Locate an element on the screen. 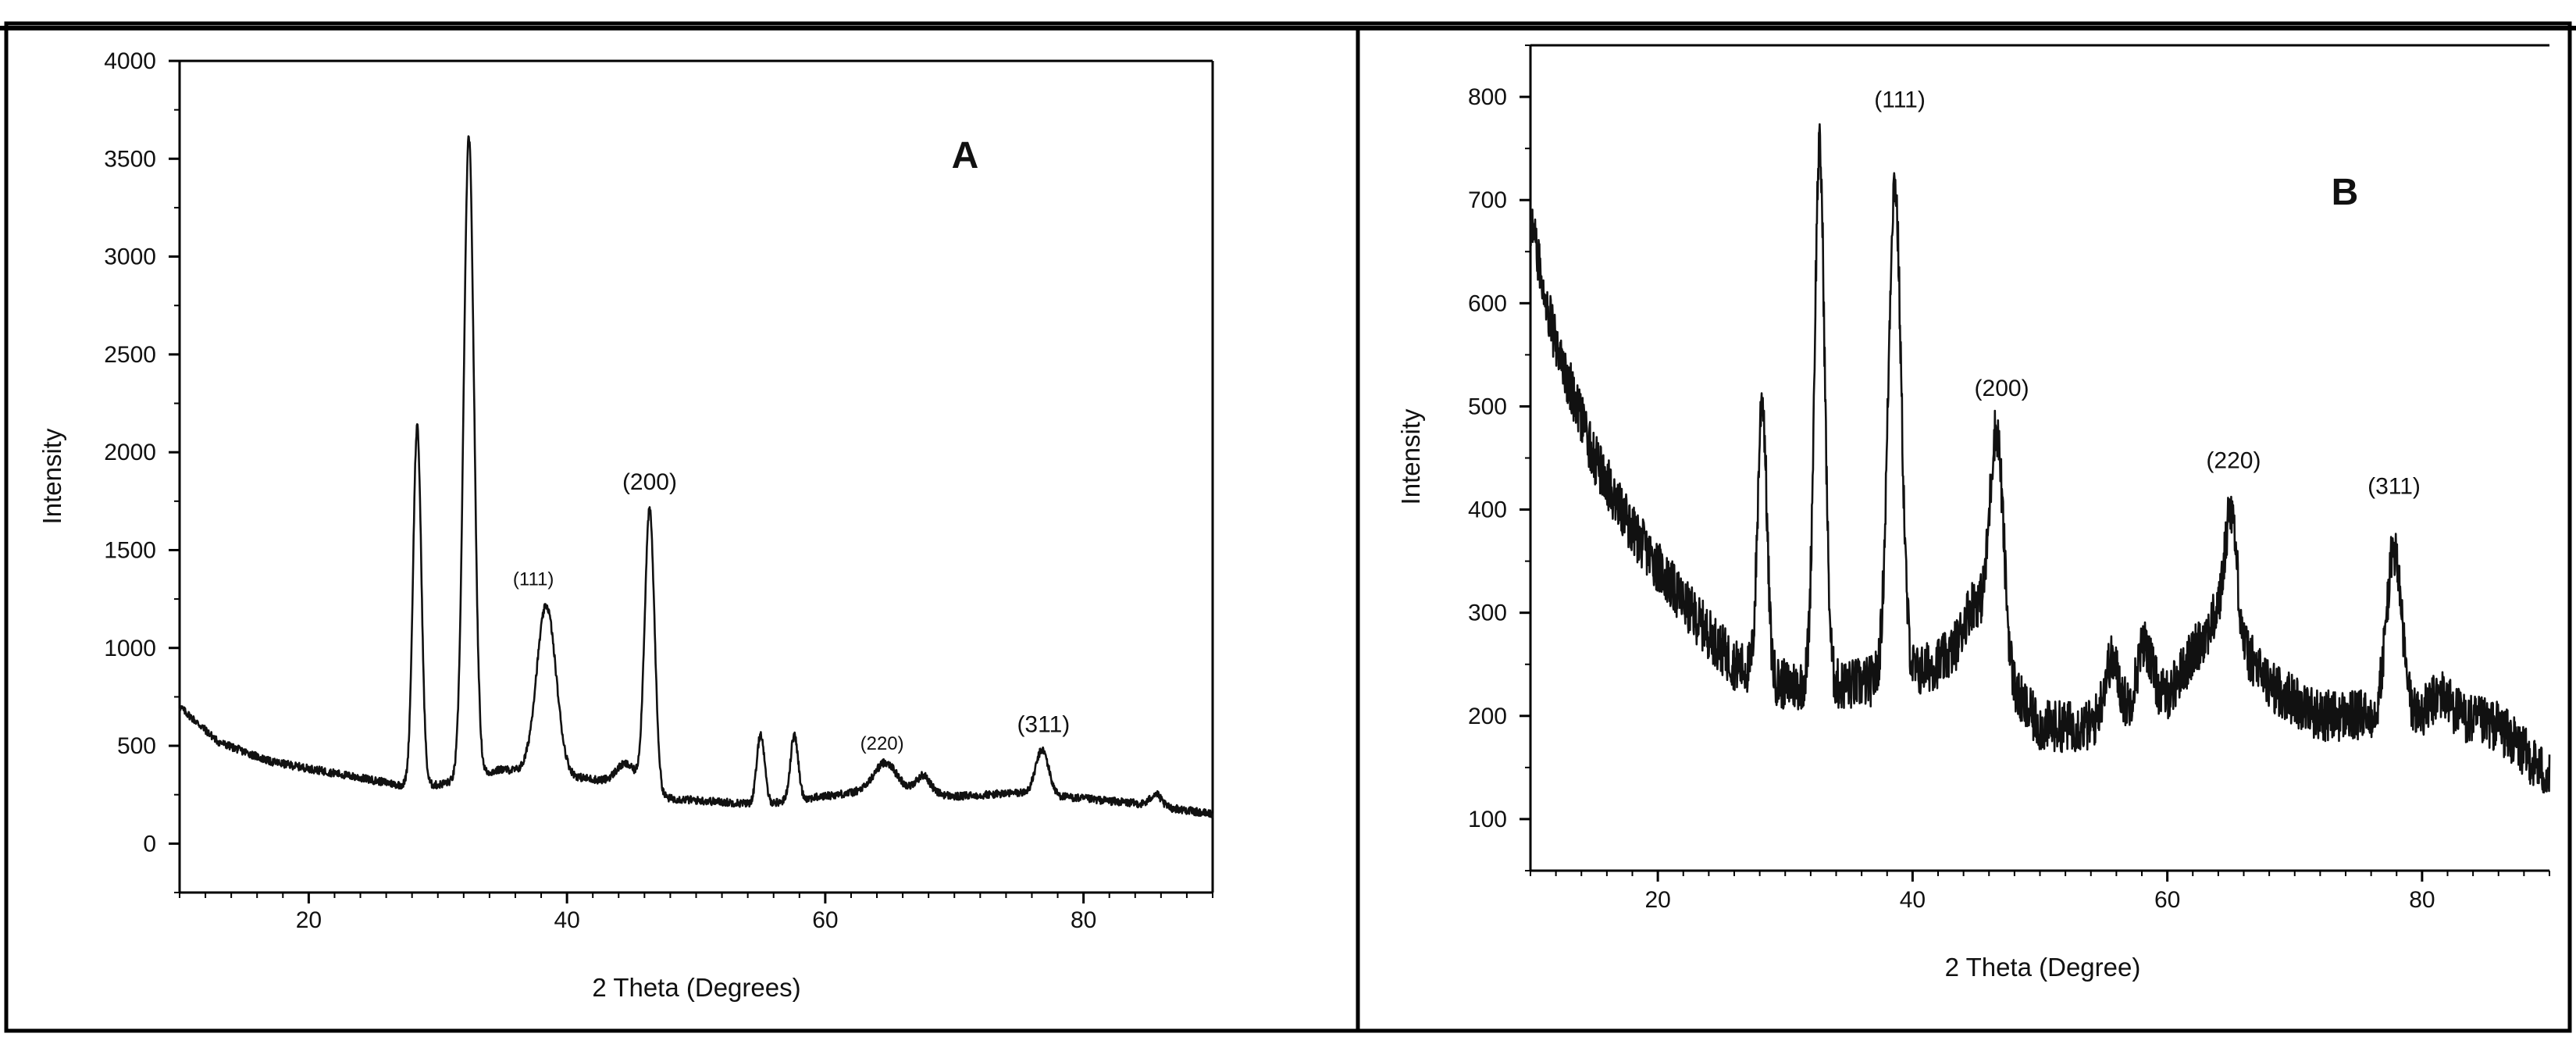 This screenshot has height=1037, width=2576. y-tick-label: 1000 is located at coordinates (130, 648).